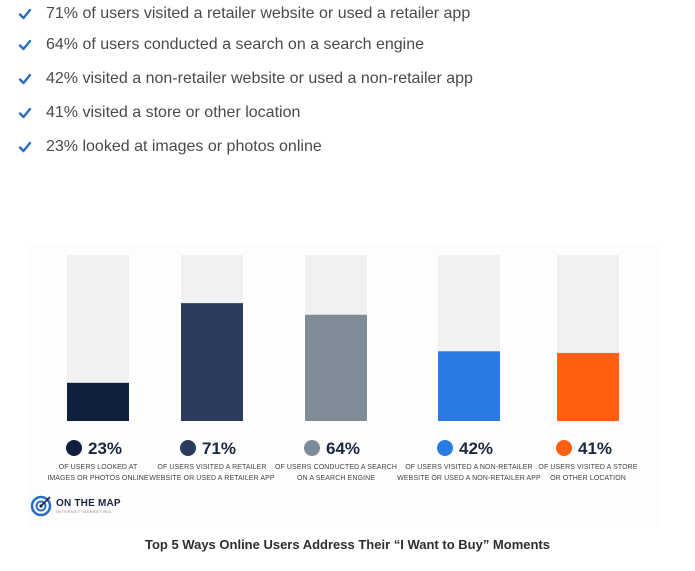 The height and width of the screenshot is (571, 695). What do you see at coordinates (336, 478) in the screenshot?
I see `category-label: ON A SEARCH ENGINE` at bounding box center [336, 478].